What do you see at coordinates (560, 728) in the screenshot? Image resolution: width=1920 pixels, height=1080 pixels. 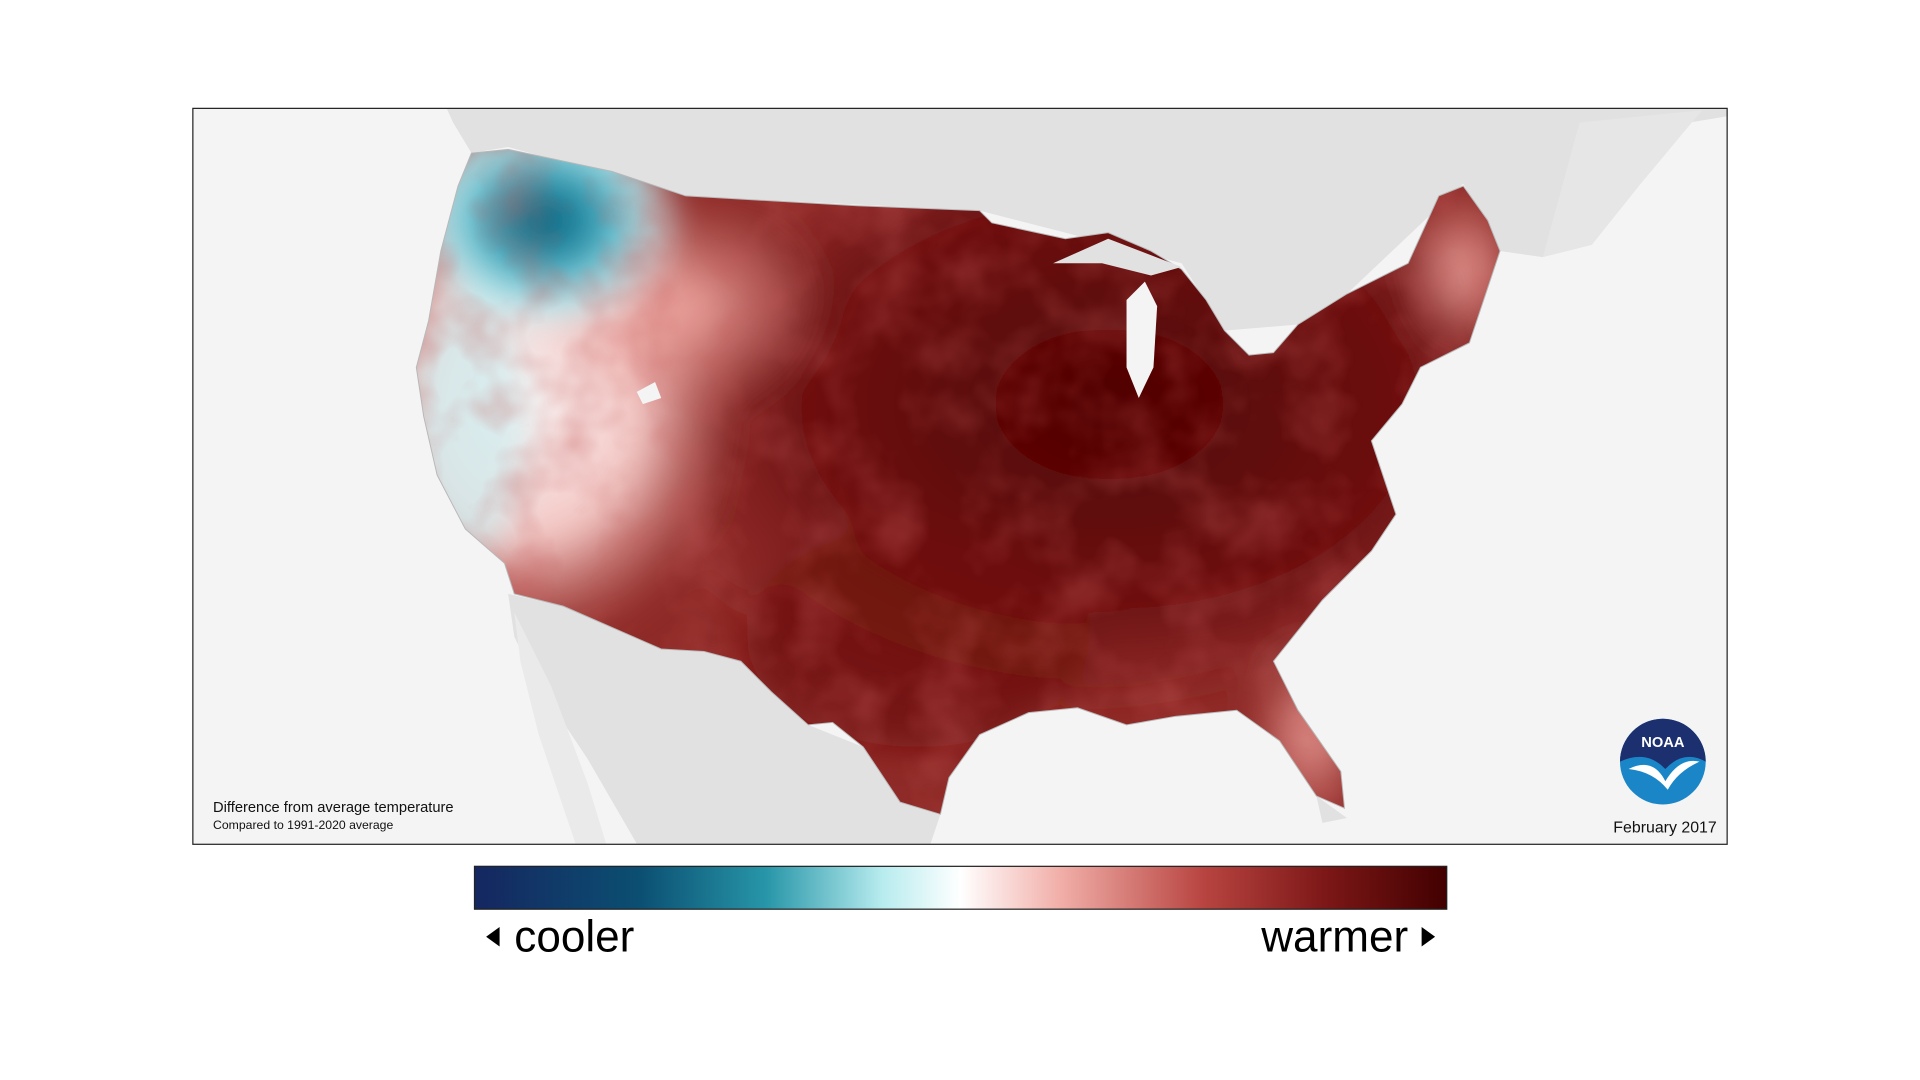 I see `baja-california` at bounding box center [560, 728].